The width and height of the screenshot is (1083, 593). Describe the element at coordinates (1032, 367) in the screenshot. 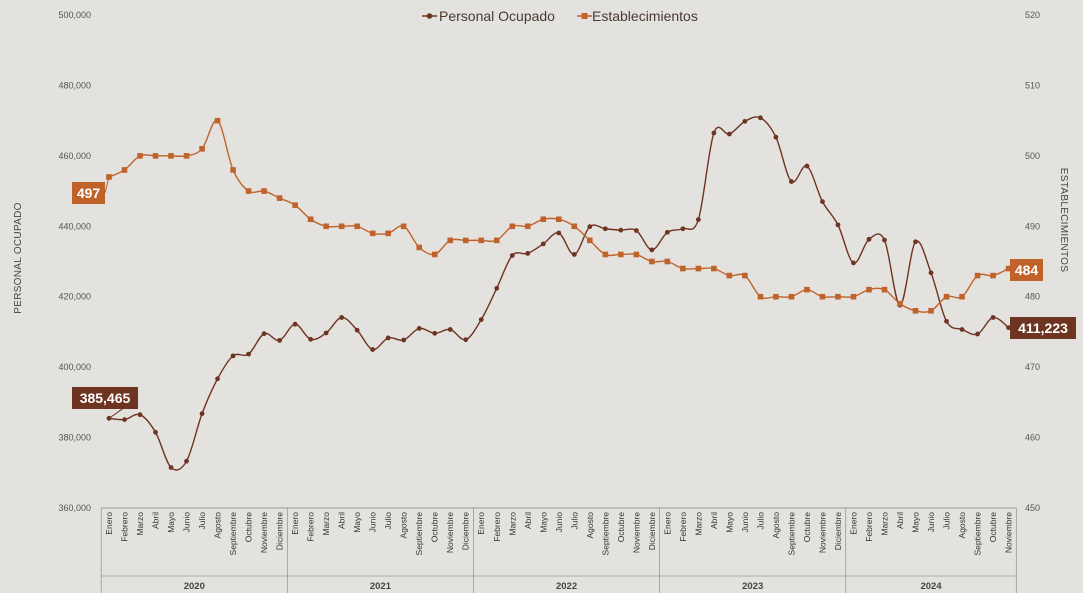

I see `y-right-tick-label: 470` at that location.